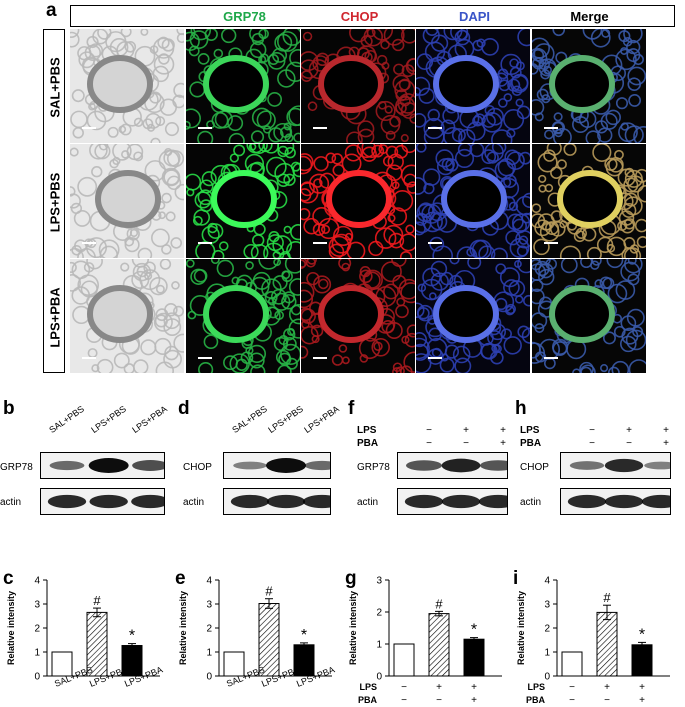  What do you see at coordinates (244, 16) in the screenshot?
I see `col-label-grp78: GRP78` at bounding box center [244, 16].